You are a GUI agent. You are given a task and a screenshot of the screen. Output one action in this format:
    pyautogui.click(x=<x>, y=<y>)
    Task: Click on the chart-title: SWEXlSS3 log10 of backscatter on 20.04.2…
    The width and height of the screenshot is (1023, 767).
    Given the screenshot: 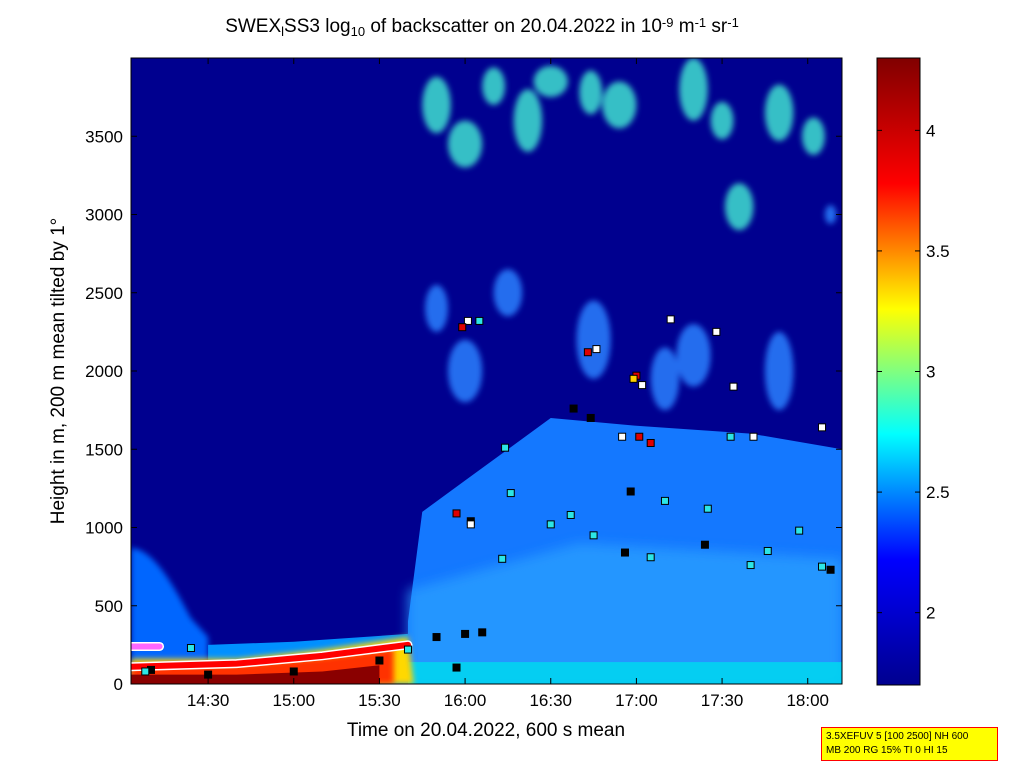 What is the action you would take?
    pyautogui.click(x=482, y=27)
    